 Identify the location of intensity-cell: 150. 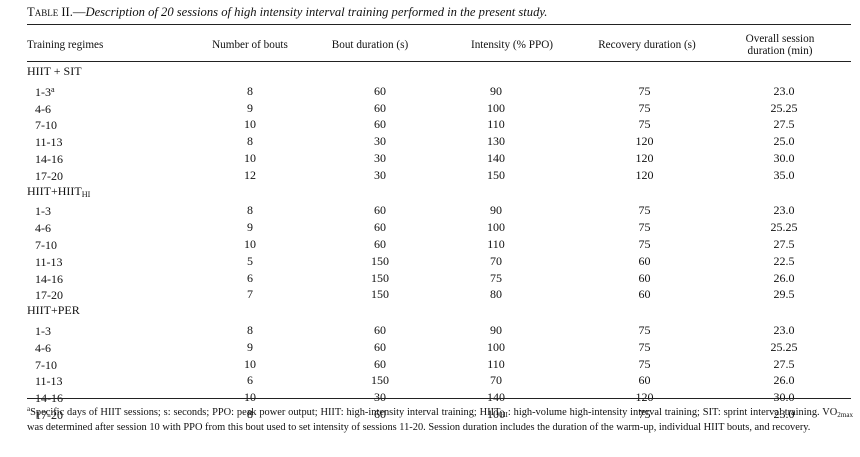
(496, 174).